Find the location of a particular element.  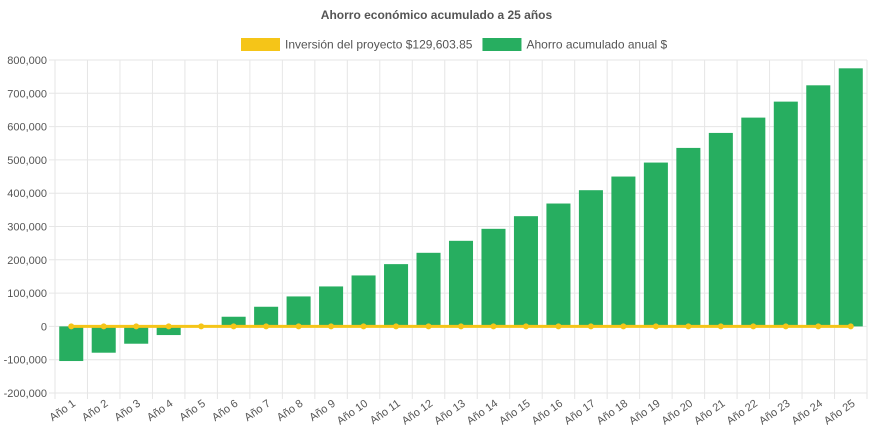

x-tick-label: Año 2 is located at coordinates (95, 411).